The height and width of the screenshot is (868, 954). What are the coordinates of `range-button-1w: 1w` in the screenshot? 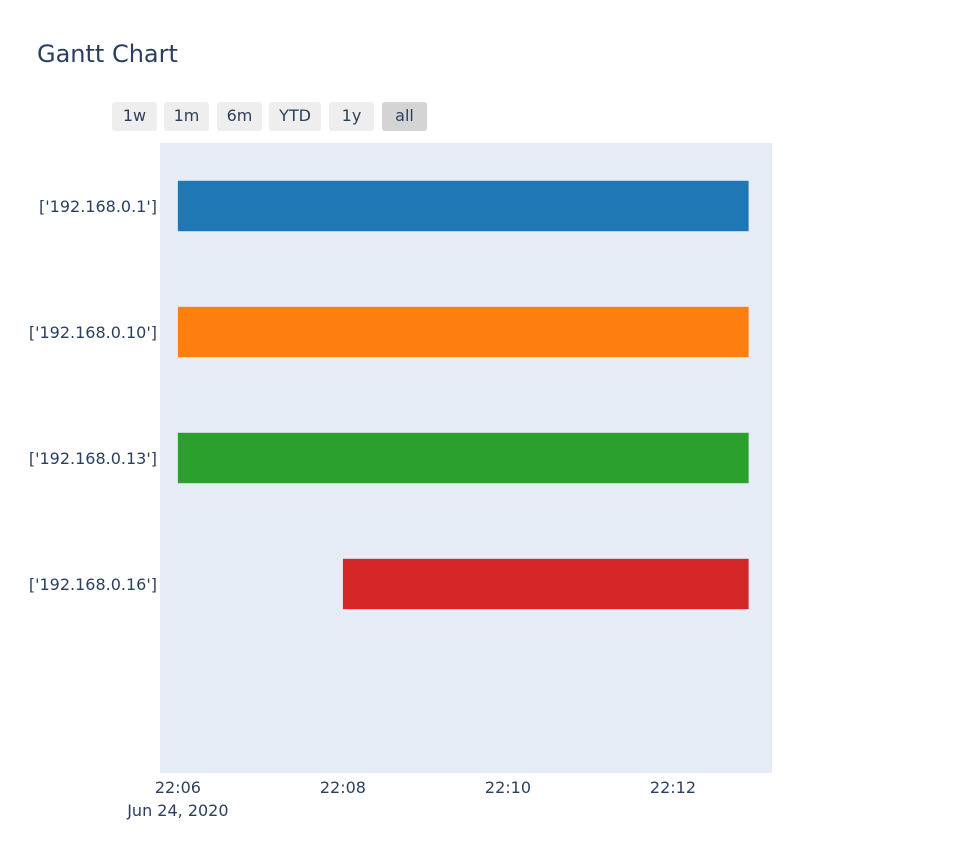 It's located at (134, 116).